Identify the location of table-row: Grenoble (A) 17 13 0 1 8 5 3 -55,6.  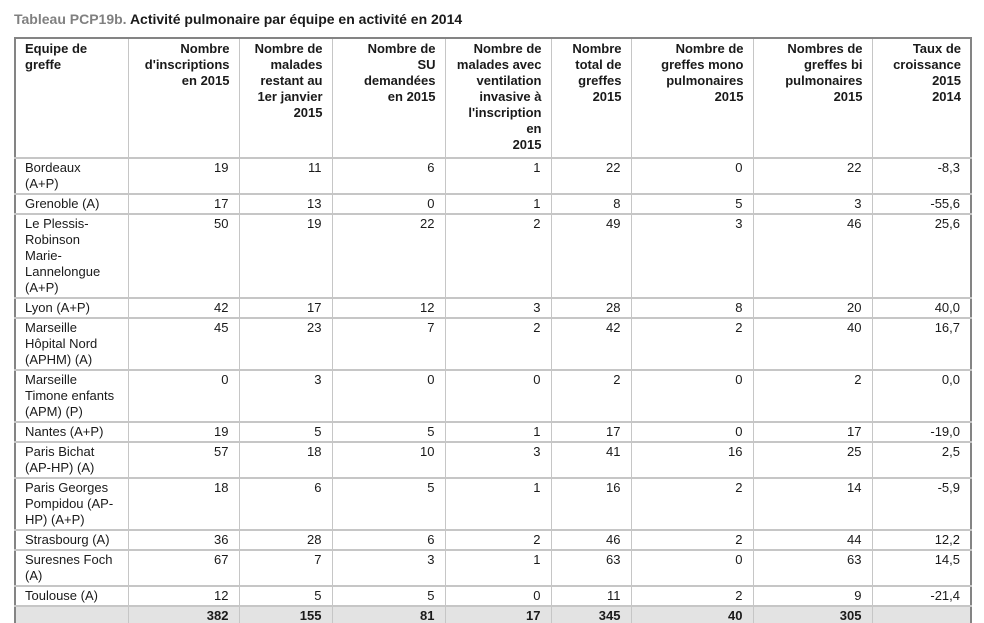
(492, 204).